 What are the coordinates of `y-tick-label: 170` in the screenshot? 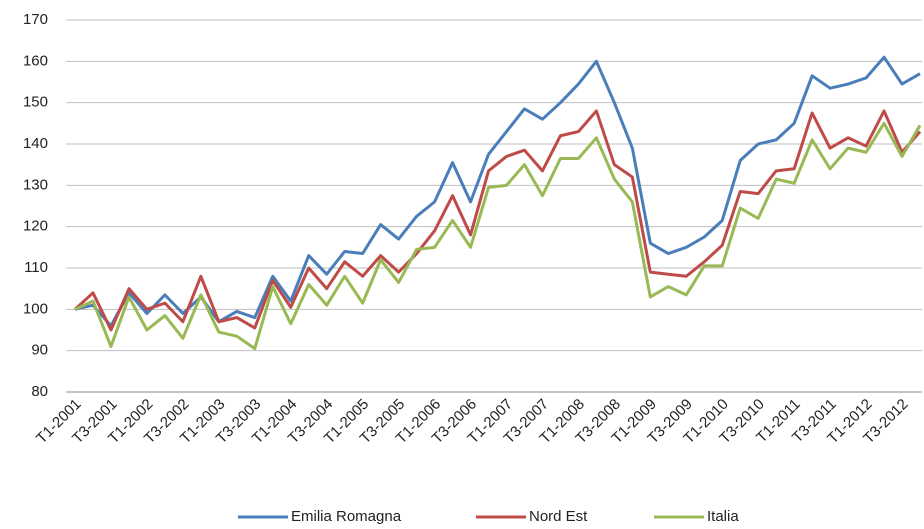 It's located at (35, 19).